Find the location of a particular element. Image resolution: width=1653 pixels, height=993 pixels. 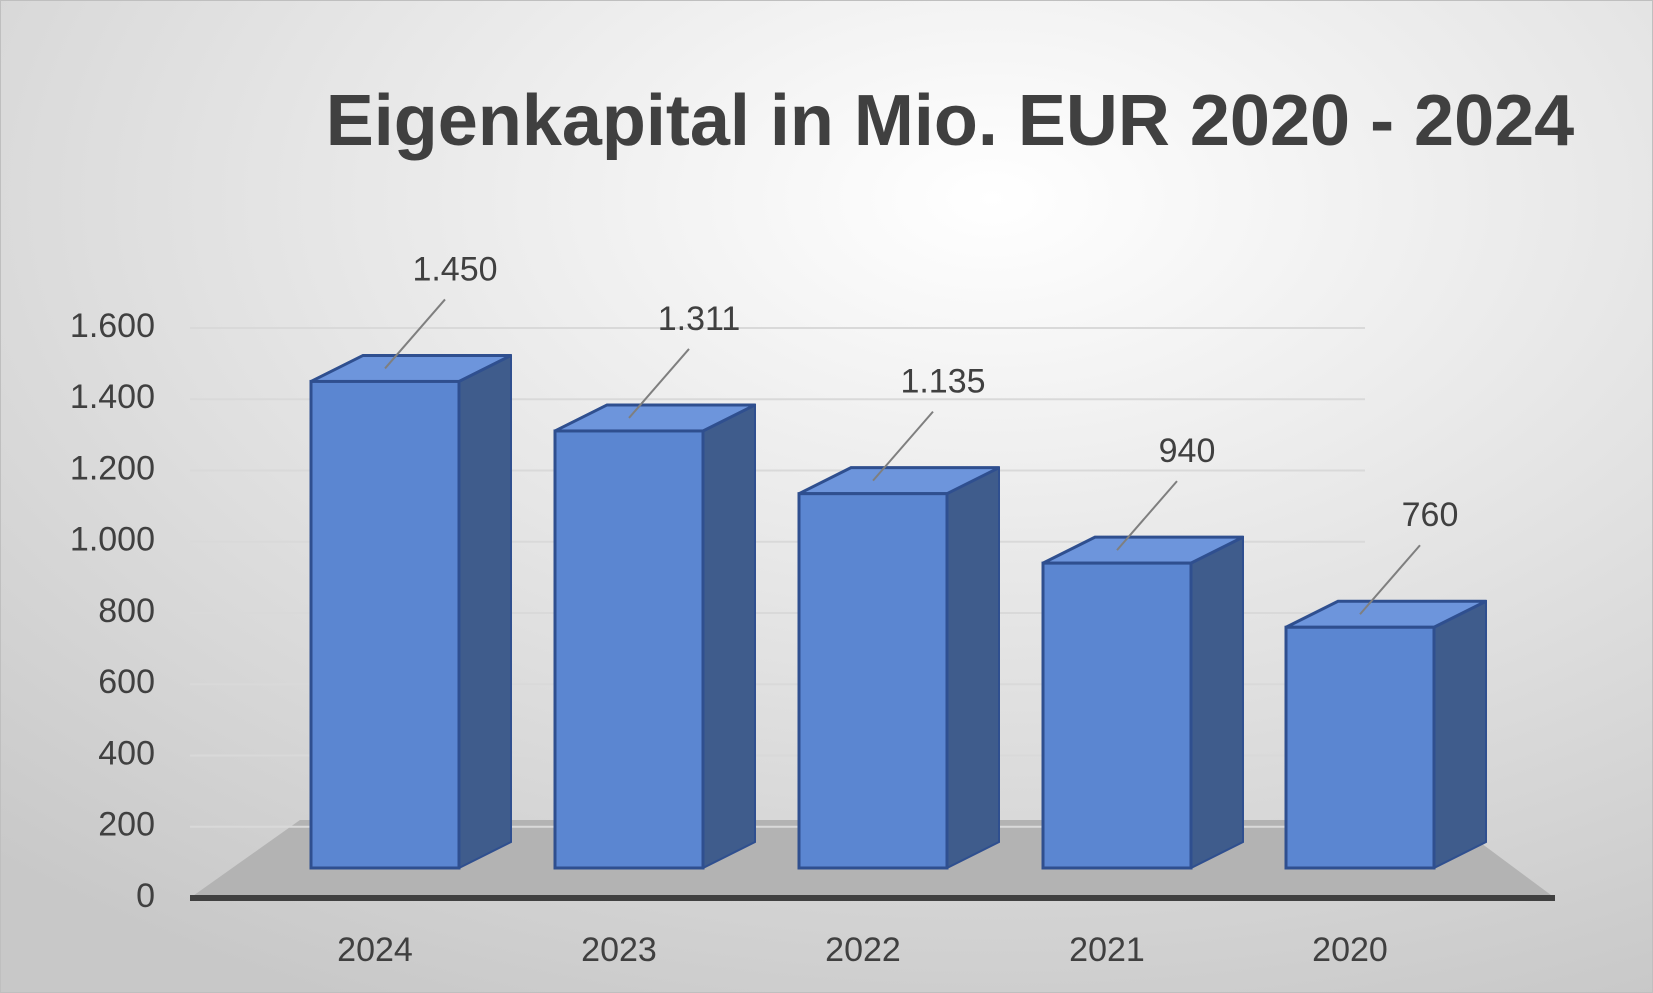

y-tick-label: 1.000 is located at coordinates (112, 540).